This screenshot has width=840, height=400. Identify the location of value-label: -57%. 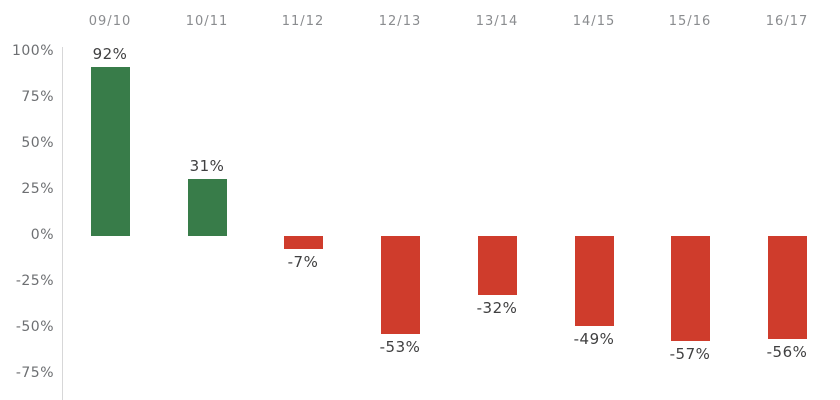
(690, 353).